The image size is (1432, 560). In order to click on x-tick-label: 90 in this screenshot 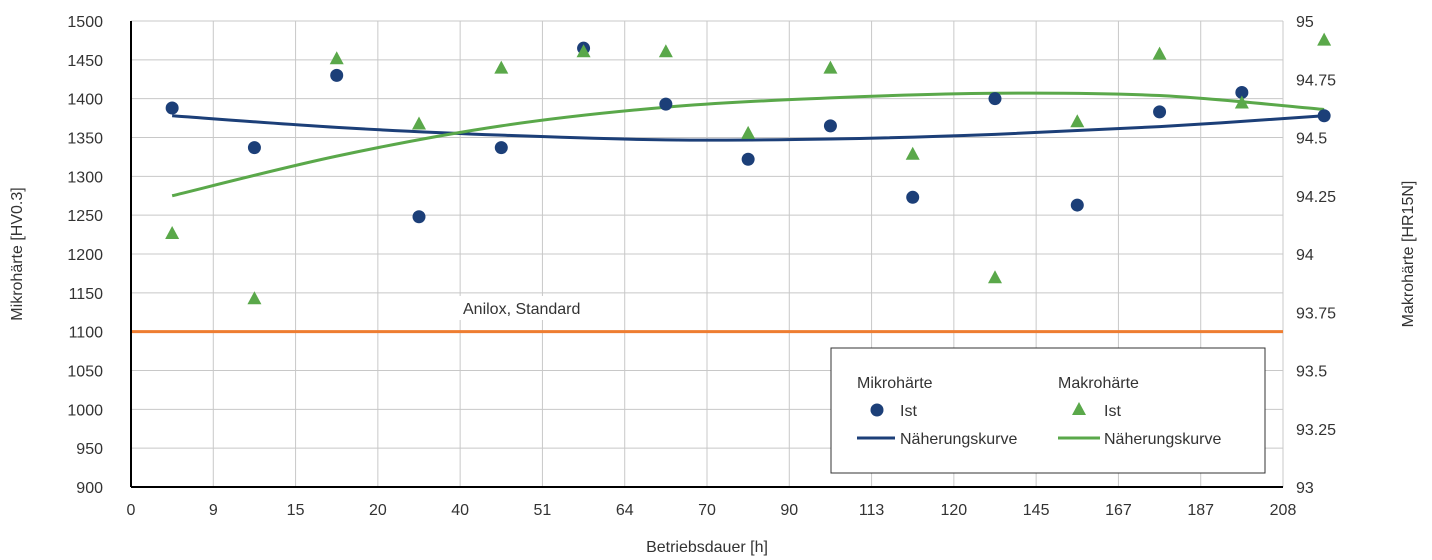, I will do `click(789, 510)`.